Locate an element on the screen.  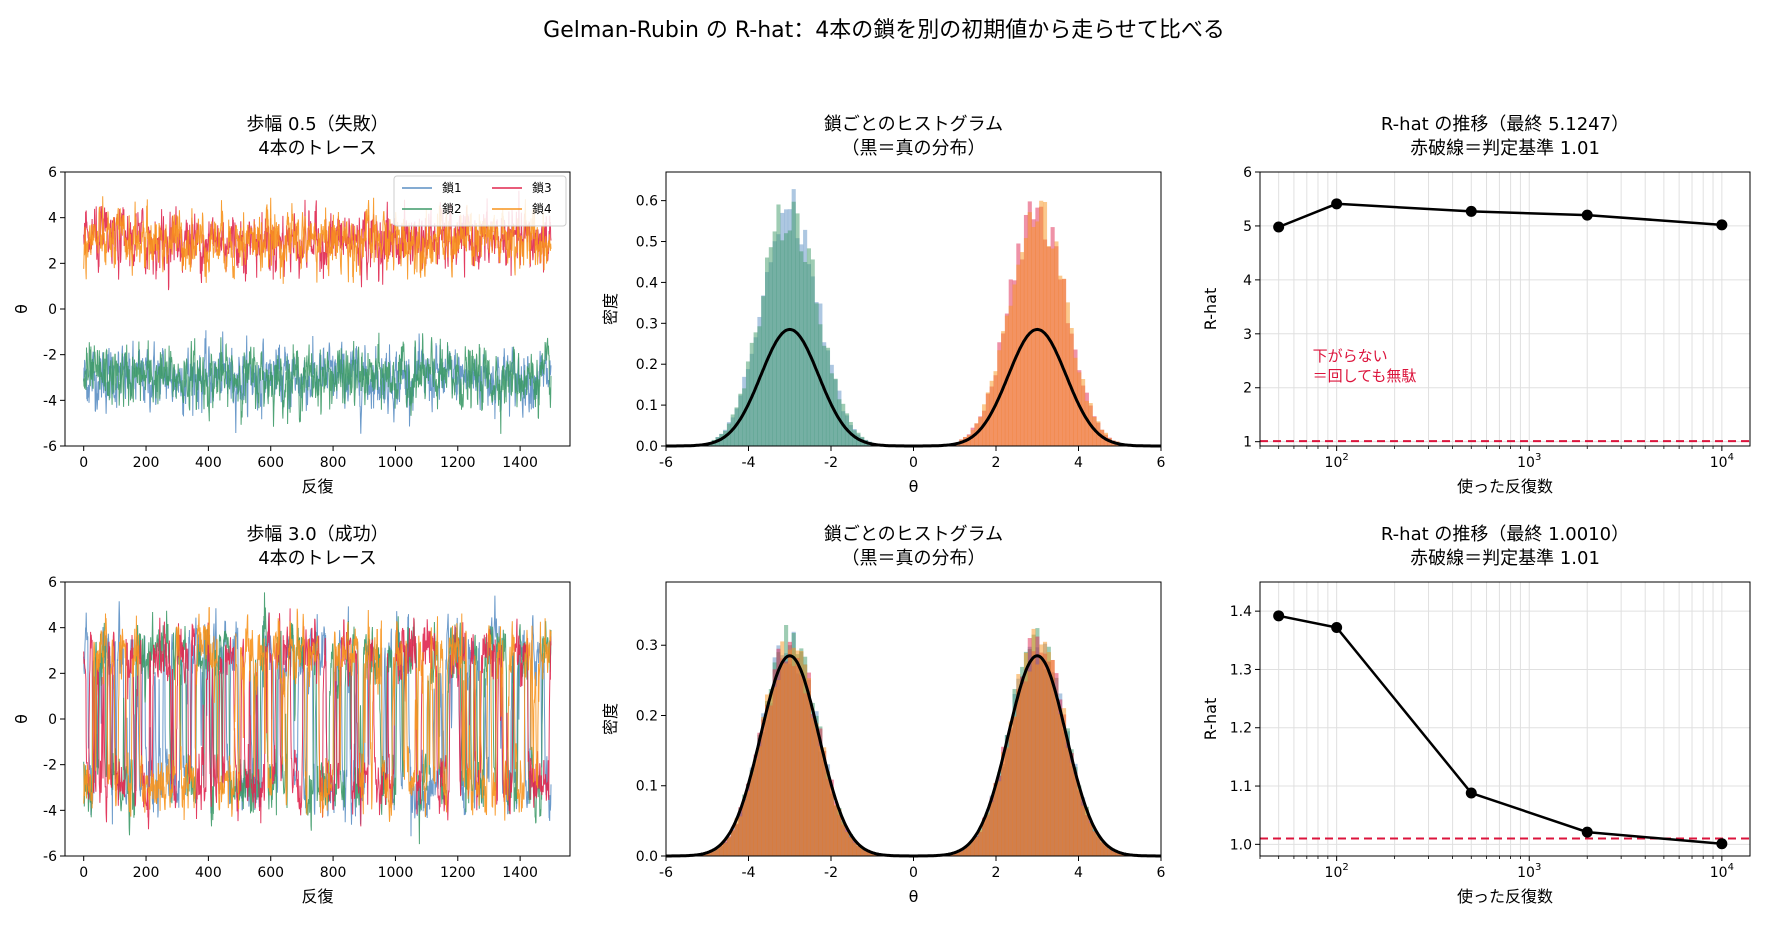
x-tick-label: 1000 is located at coordinates (396, 873).